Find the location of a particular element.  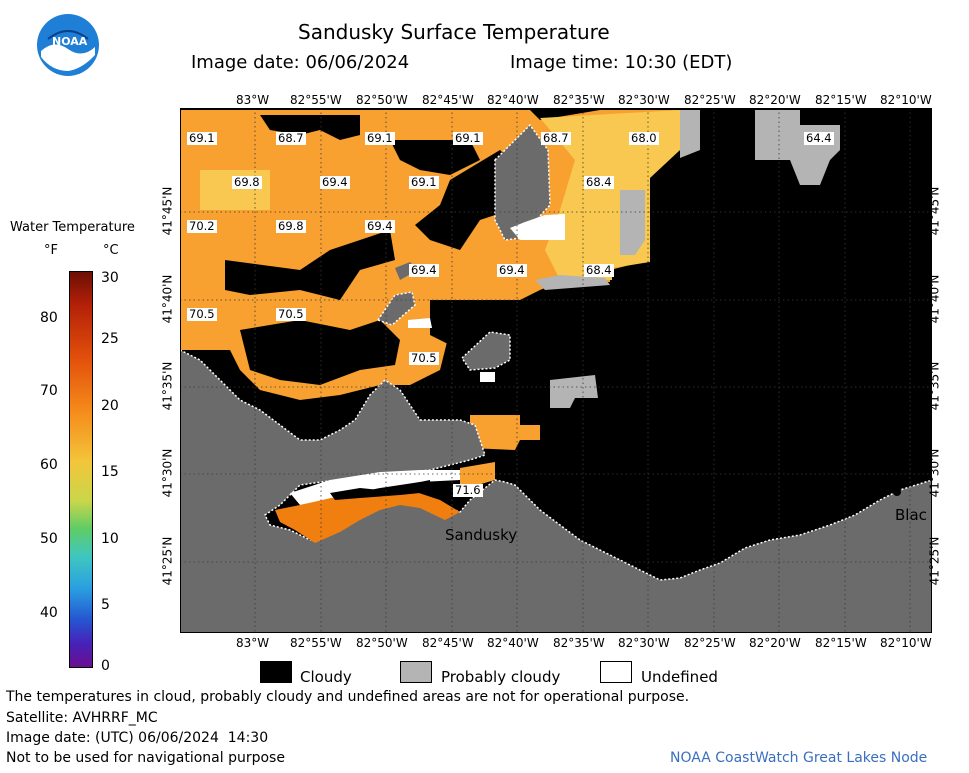

temp-label: 64.4 is located at coordinates (819, 138).